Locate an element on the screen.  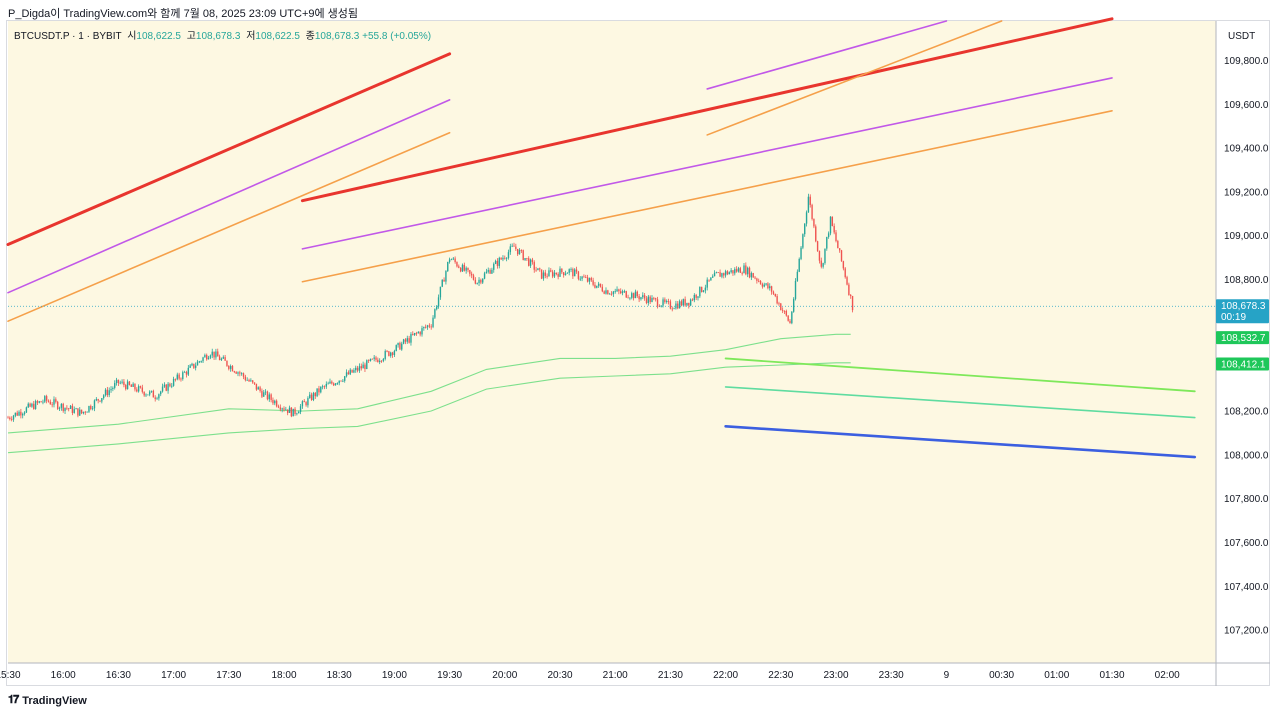
brand-label: TradingView is located at coordinates (54, 700).